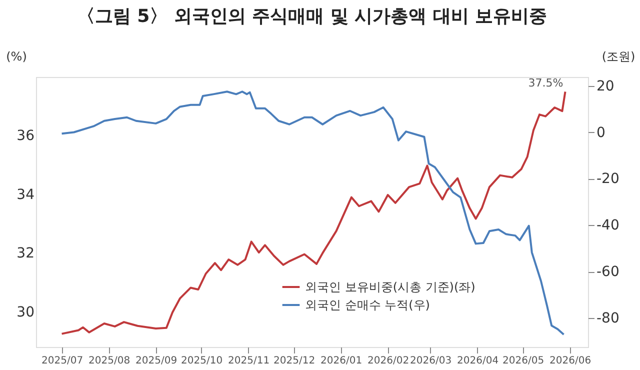  Describe the element at coordinates (312, 16) in the screenshot. I see `chart-title: 〈그림 5〉 외국인의 주식매매 및 시가총액 대비 보유비중` at that location.